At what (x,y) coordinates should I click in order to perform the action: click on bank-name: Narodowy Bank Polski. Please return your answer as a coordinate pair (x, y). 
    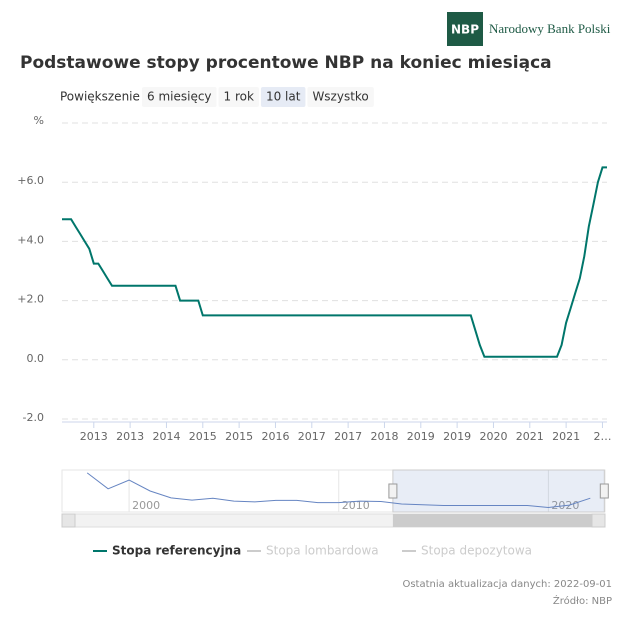
    Looking at the image, I should click on (550, 28).